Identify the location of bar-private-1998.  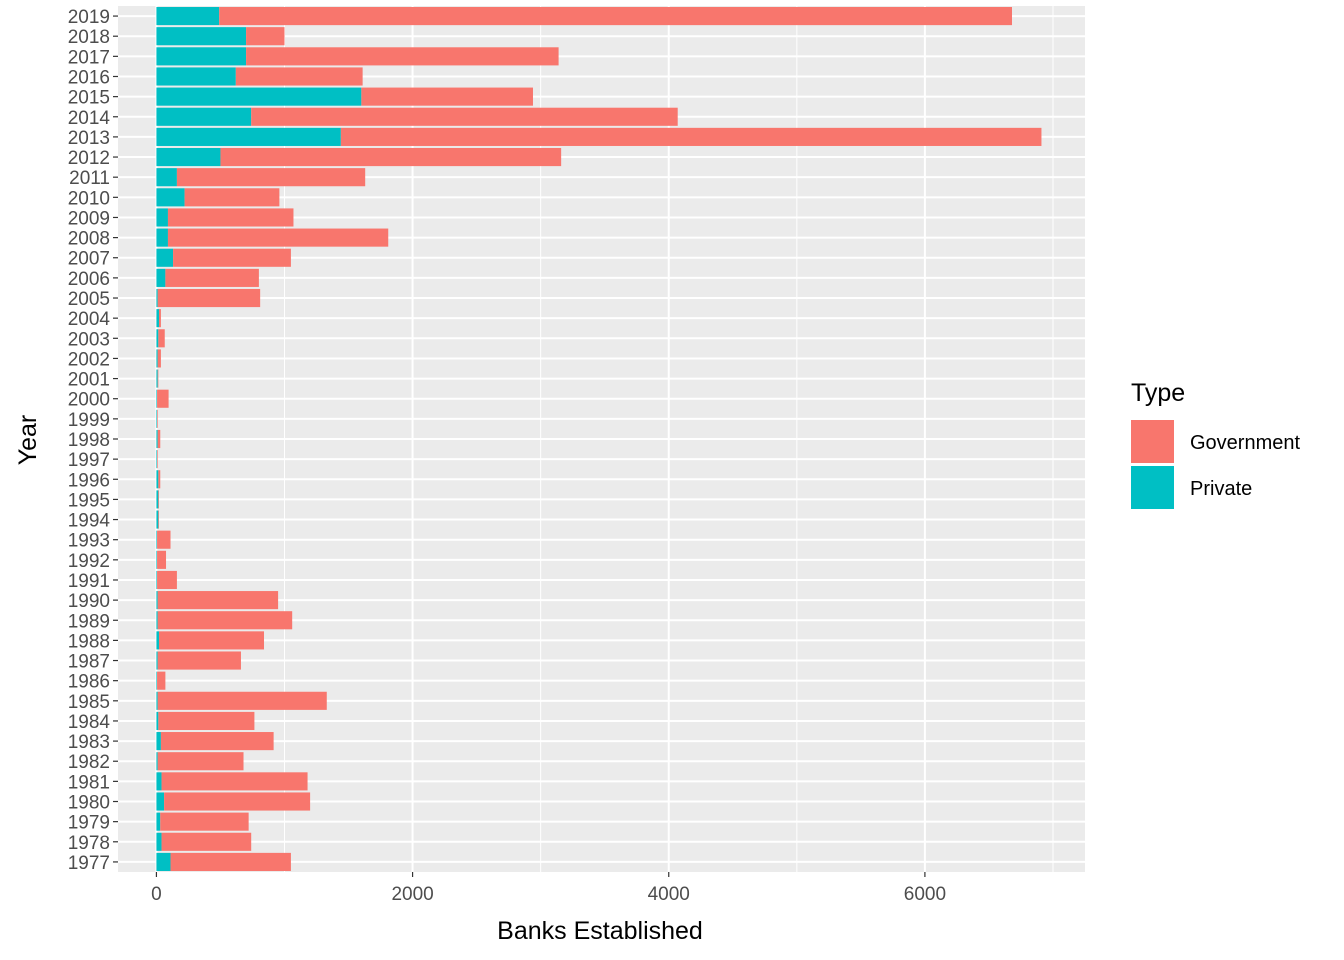
(157, 439).